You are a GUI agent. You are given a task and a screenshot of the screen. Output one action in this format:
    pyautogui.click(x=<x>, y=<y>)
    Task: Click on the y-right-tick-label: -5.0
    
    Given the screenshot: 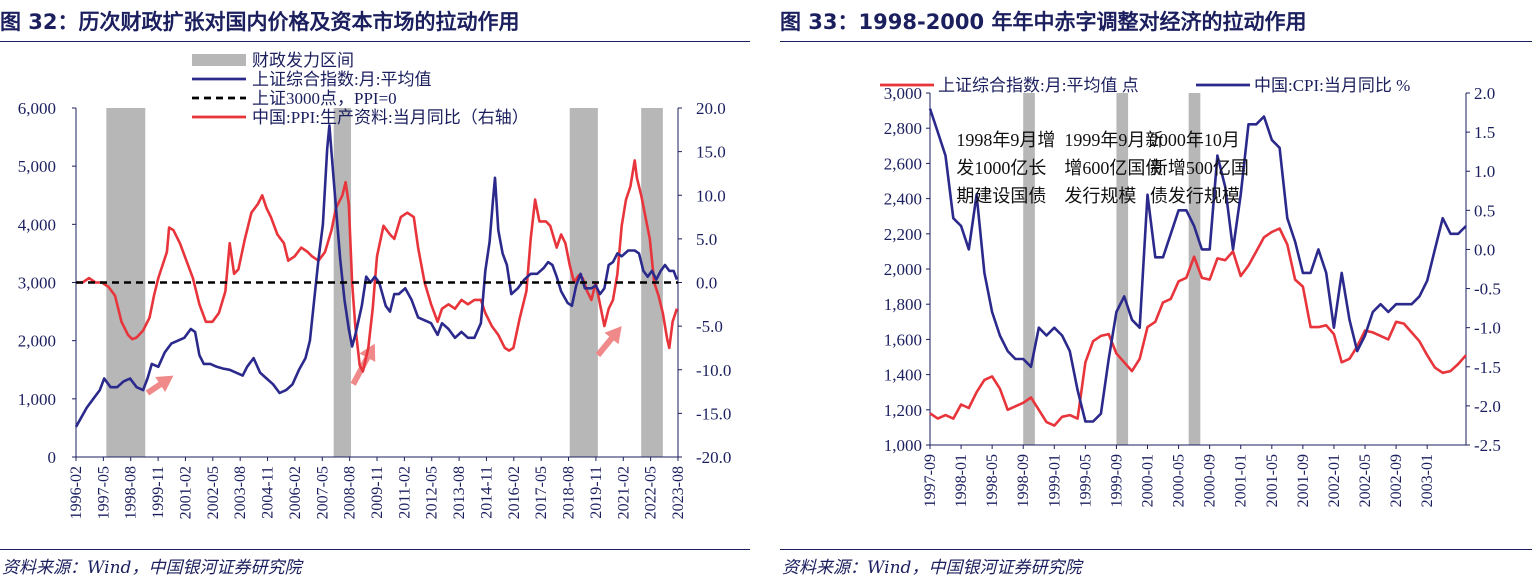 What is the action you would take?
    pyautogui.click(x=709, y=326)
    